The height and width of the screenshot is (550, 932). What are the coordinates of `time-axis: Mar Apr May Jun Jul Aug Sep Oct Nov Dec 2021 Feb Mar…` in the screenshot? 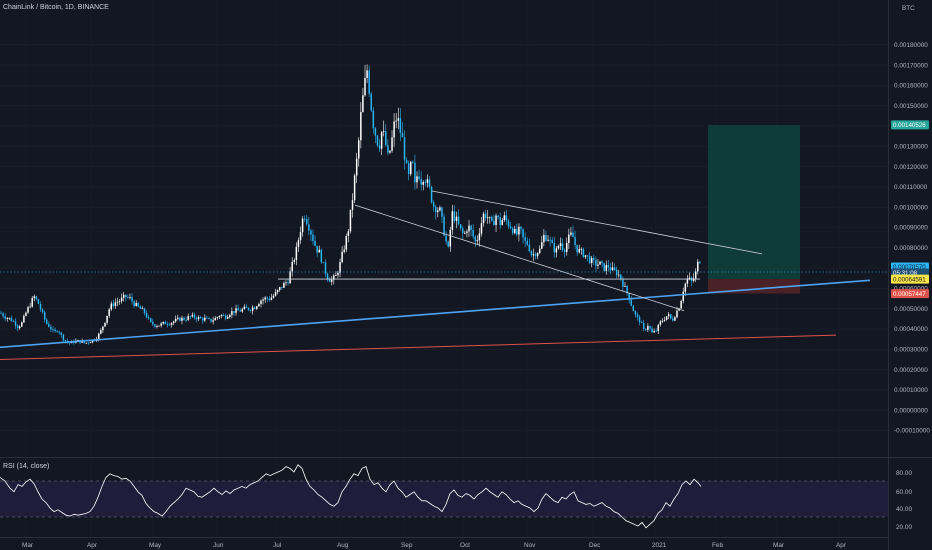 It's located at (434, 545).